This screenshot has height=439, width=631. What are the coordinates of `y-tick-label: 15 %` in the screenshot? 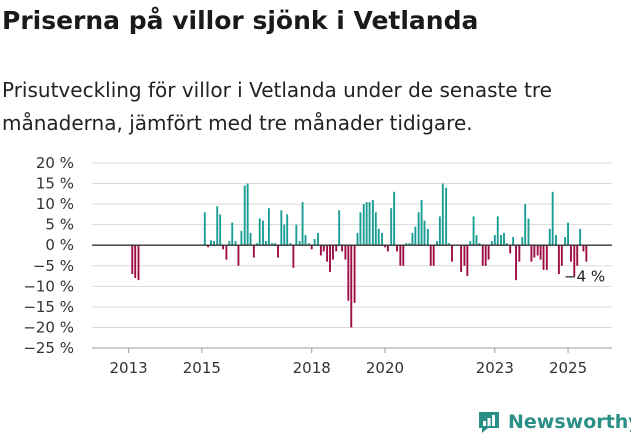 It's located at (55, 184).